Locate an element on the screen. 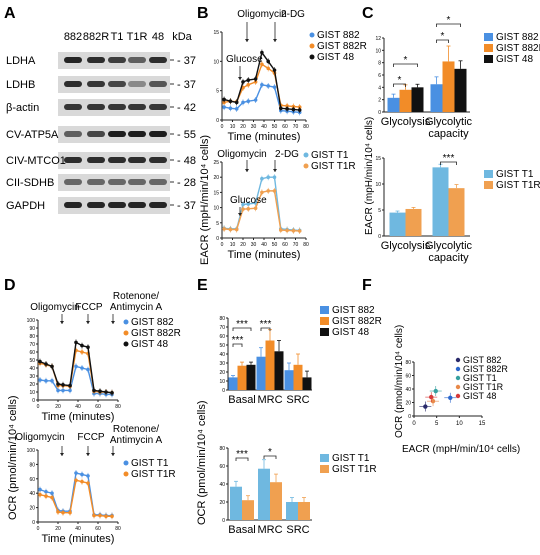 Image resolution: width=540 pixels, height=555 pixels. y-tick-label: 6 is located at coordinates (379, 76).